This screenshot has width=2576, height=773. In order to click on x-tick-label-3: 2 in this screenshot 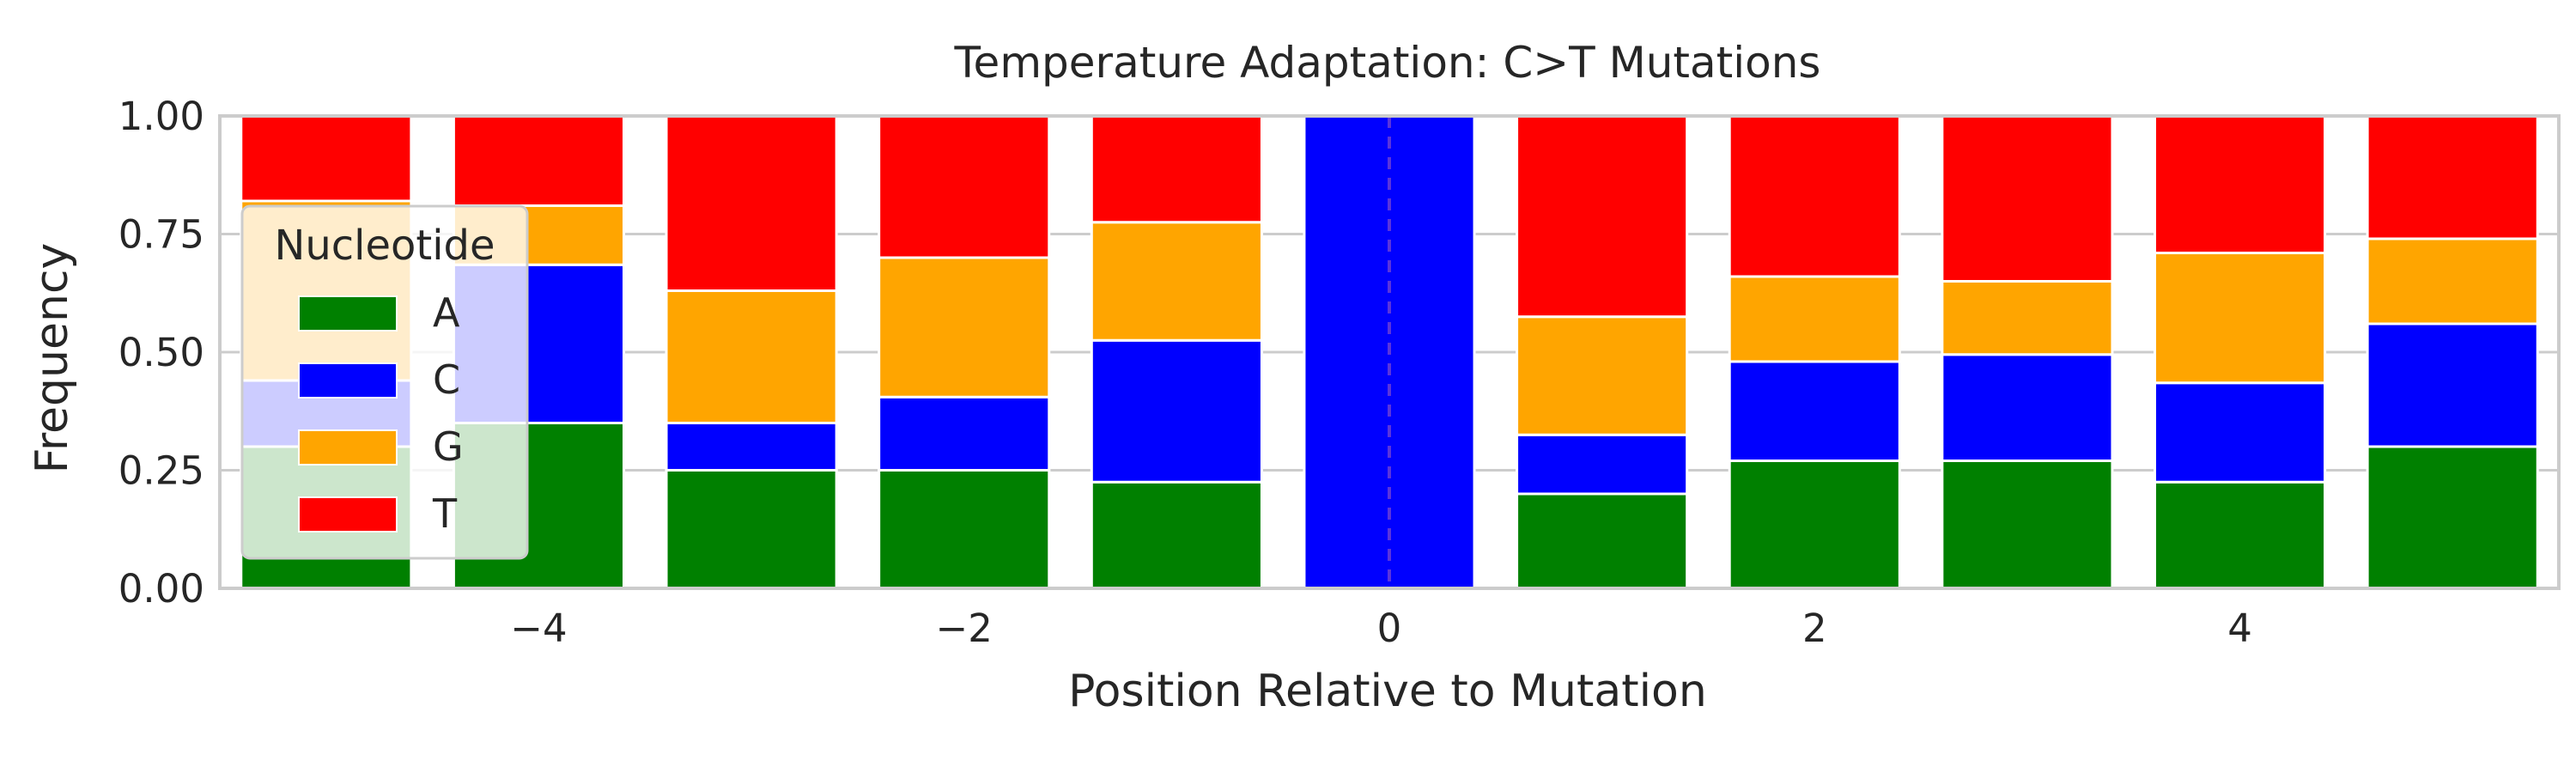, I will do `click(1814, 628)`.